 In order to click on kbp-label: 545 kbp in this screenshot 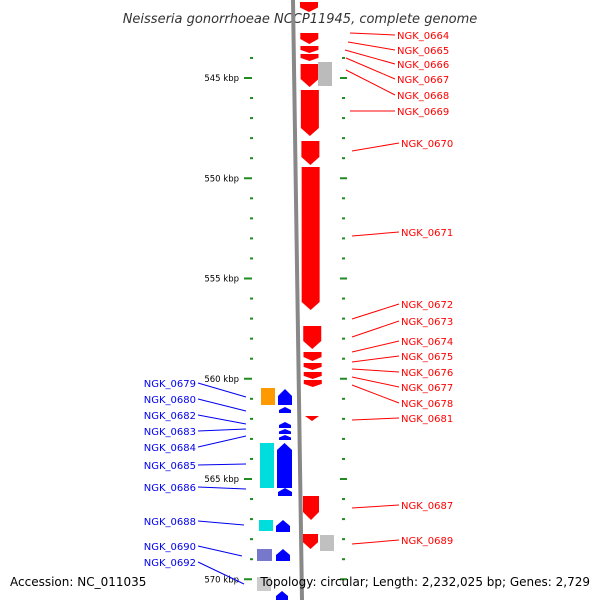, I will do `click(221, 79)`.